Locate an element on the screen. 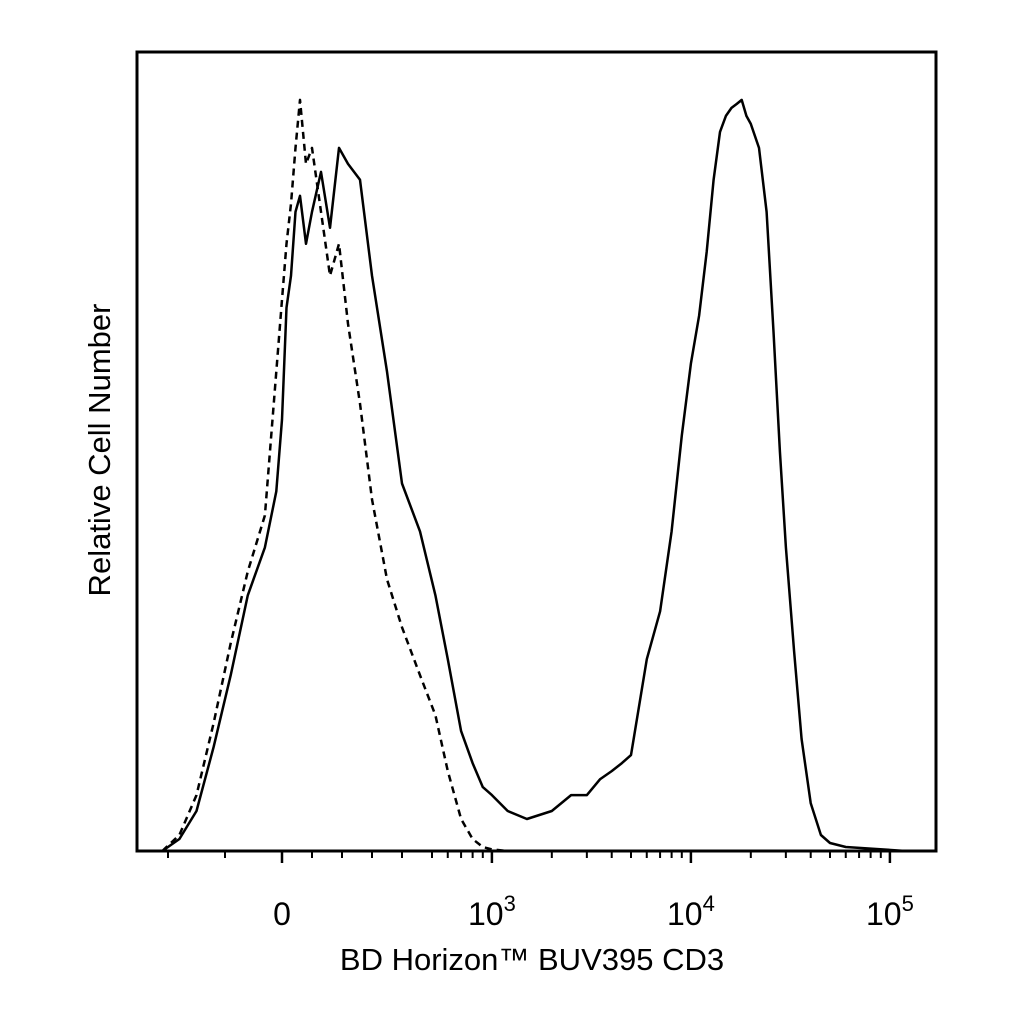  x-axis-ticks is located at coordinates (529, 857).